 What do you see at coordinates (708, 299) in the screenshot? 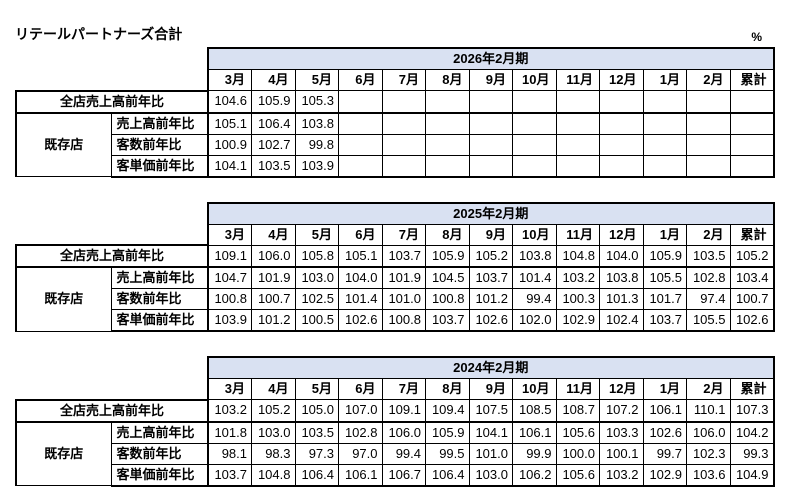
I see `value-cell: 97.4` at bounding box center [708, 299].